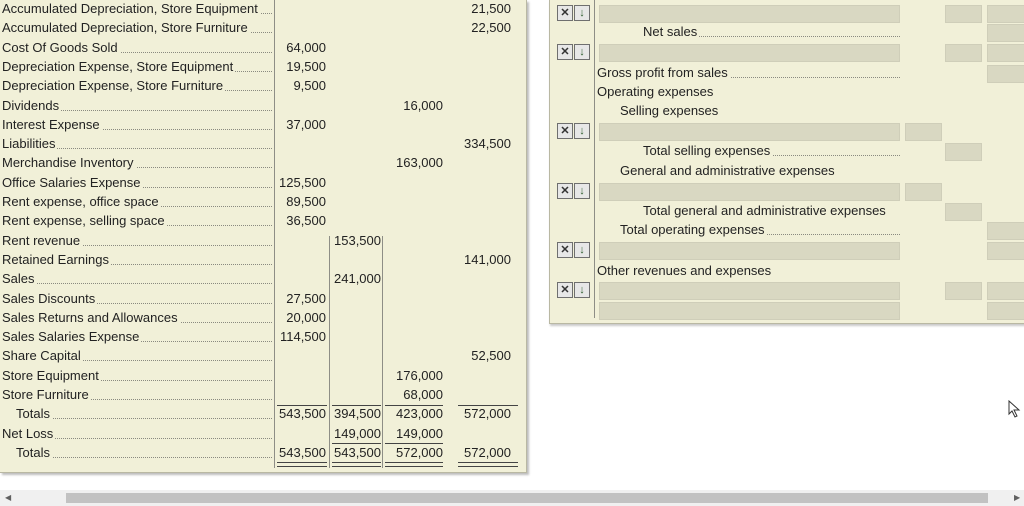  Describe the element at coordinates (656, 91) in the screenshot. I see `statement-label-text: Operating expenses` at that location.